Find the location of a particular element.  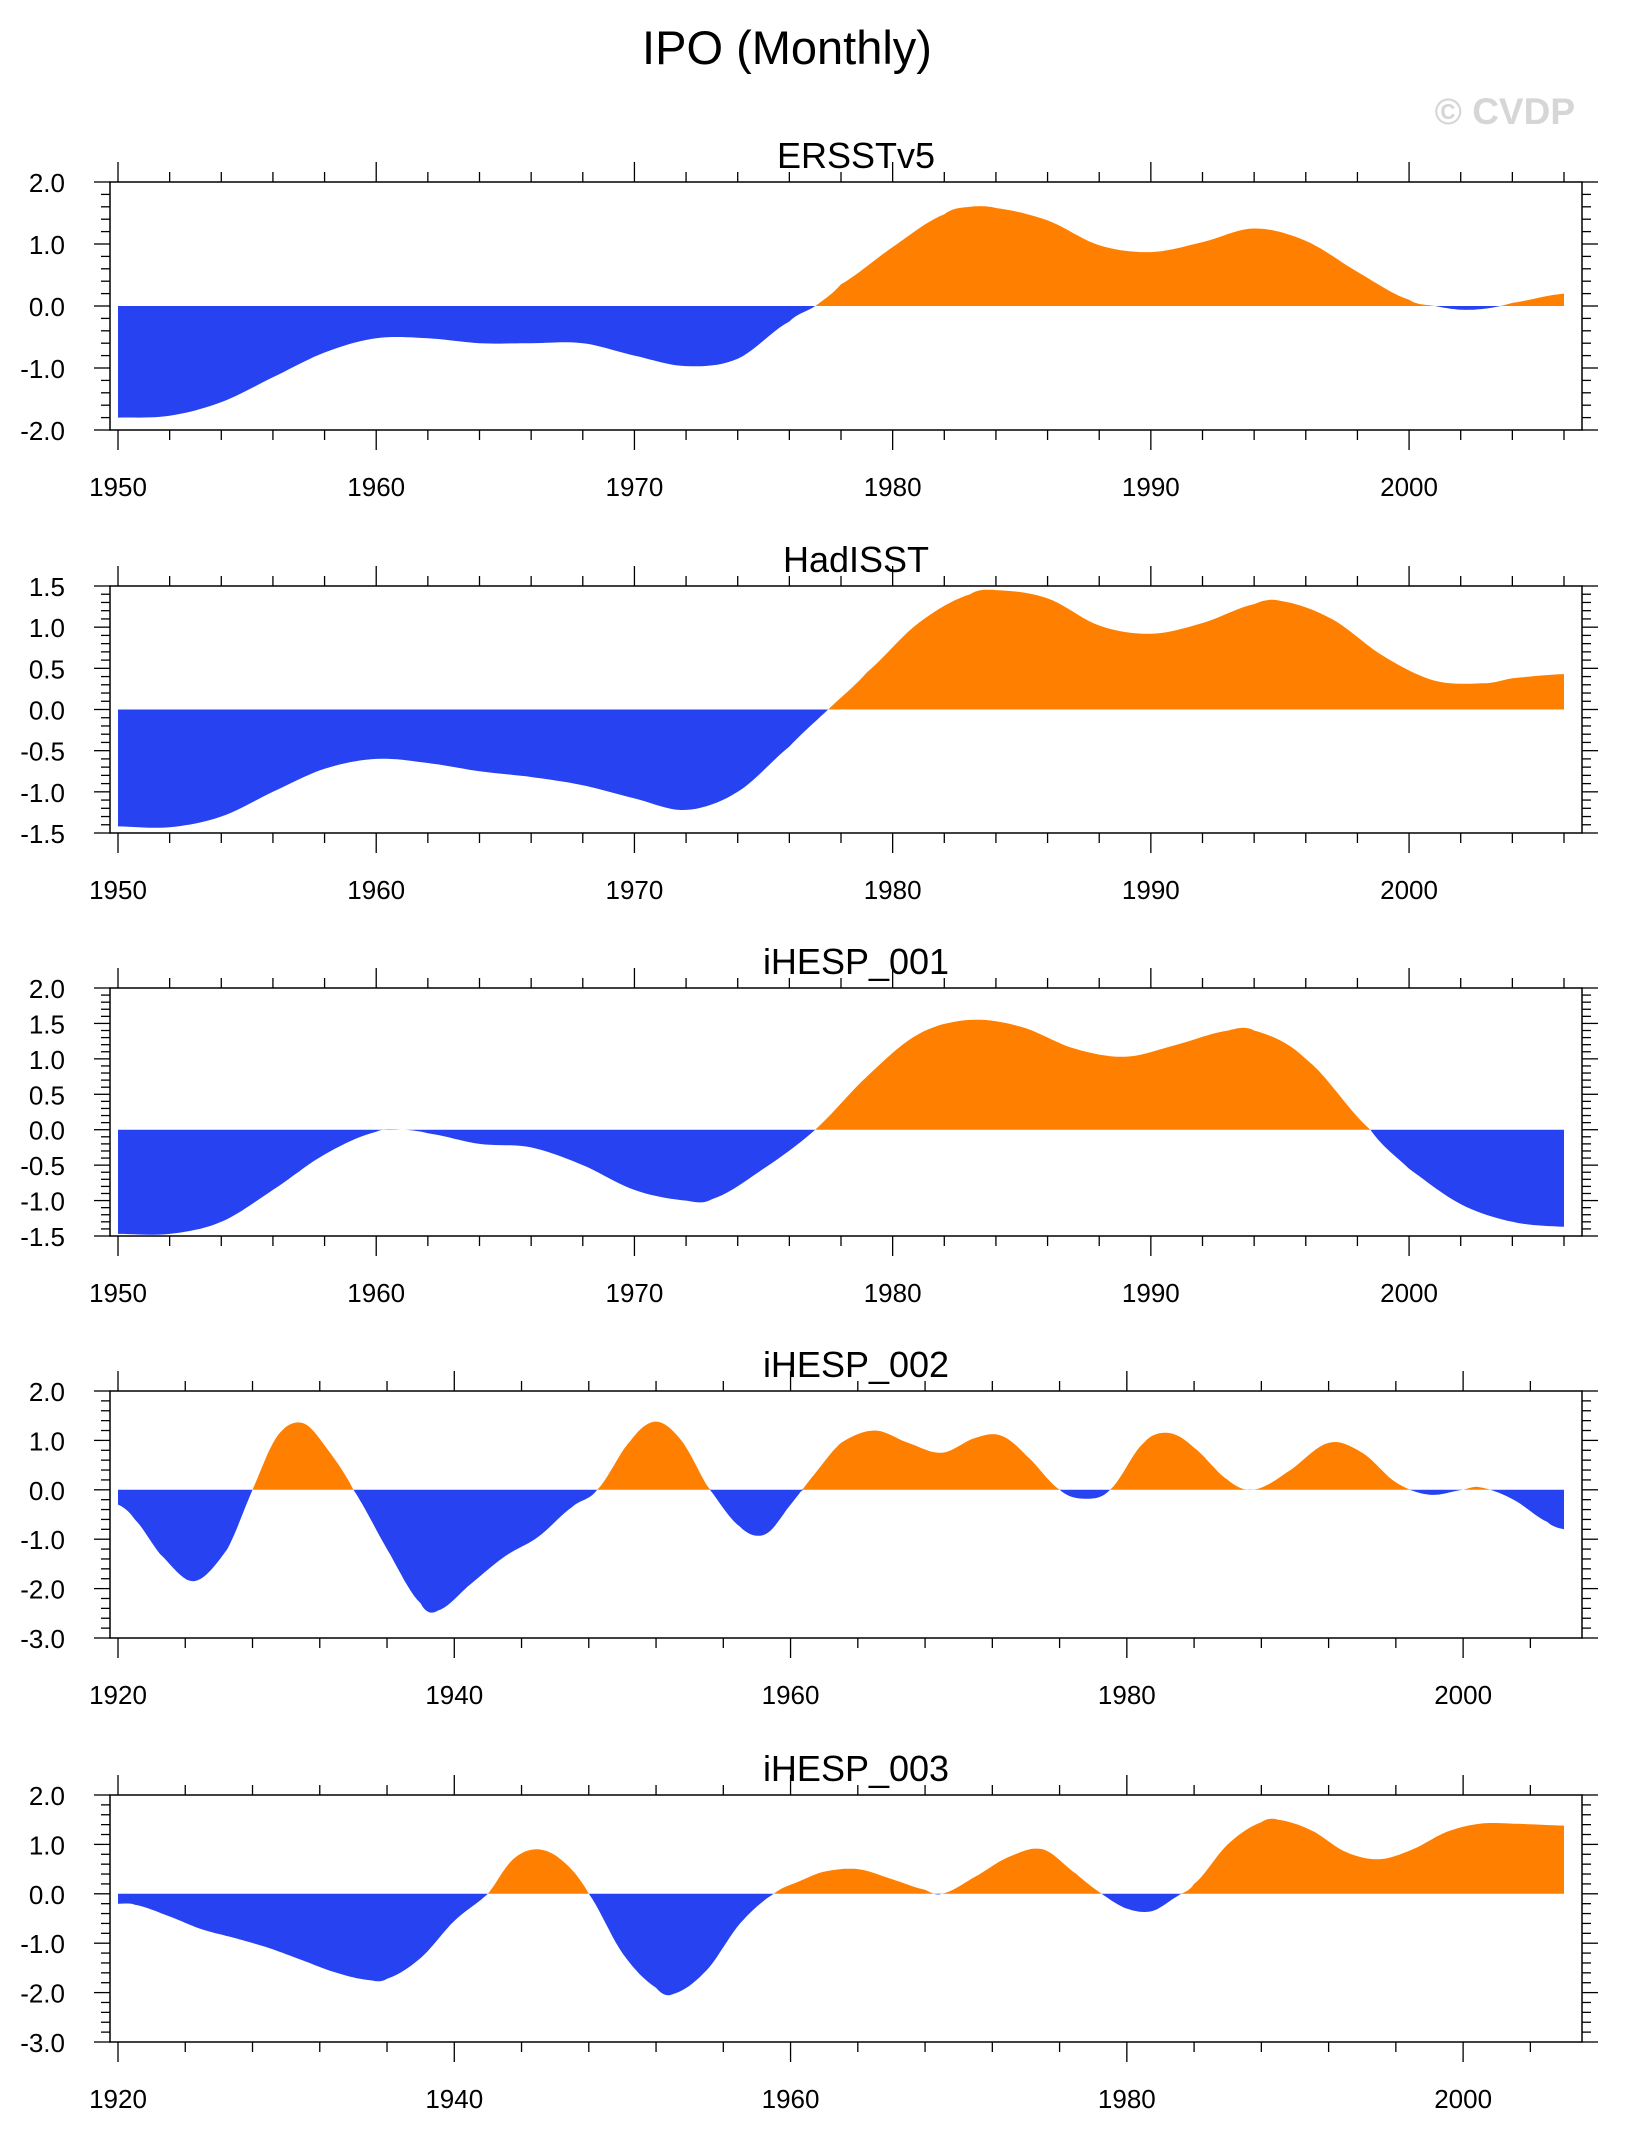

panel-title: HadISST is located at coordinates (856, 559).